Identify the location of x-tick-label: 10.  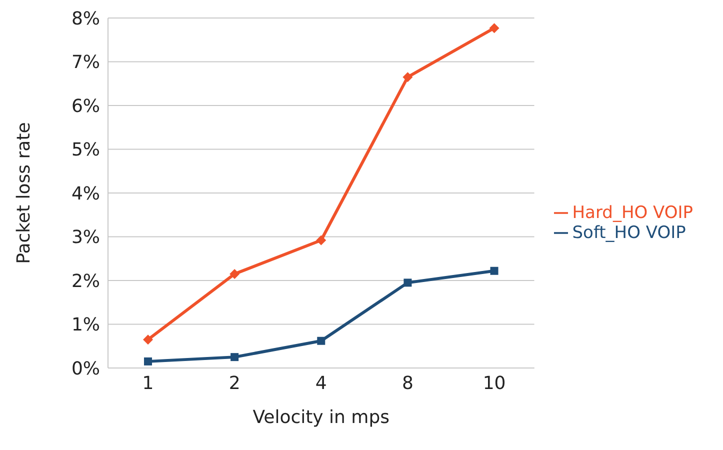
(494, 383).